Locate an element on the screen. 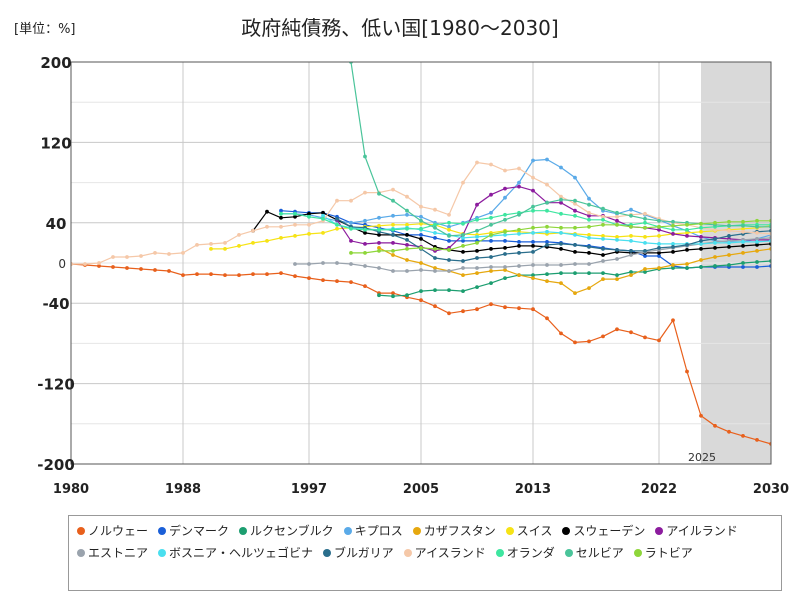 The height and width of the screenshot is (600, 800). x-tick-label: 1997 is located at coordinates (309, 489).